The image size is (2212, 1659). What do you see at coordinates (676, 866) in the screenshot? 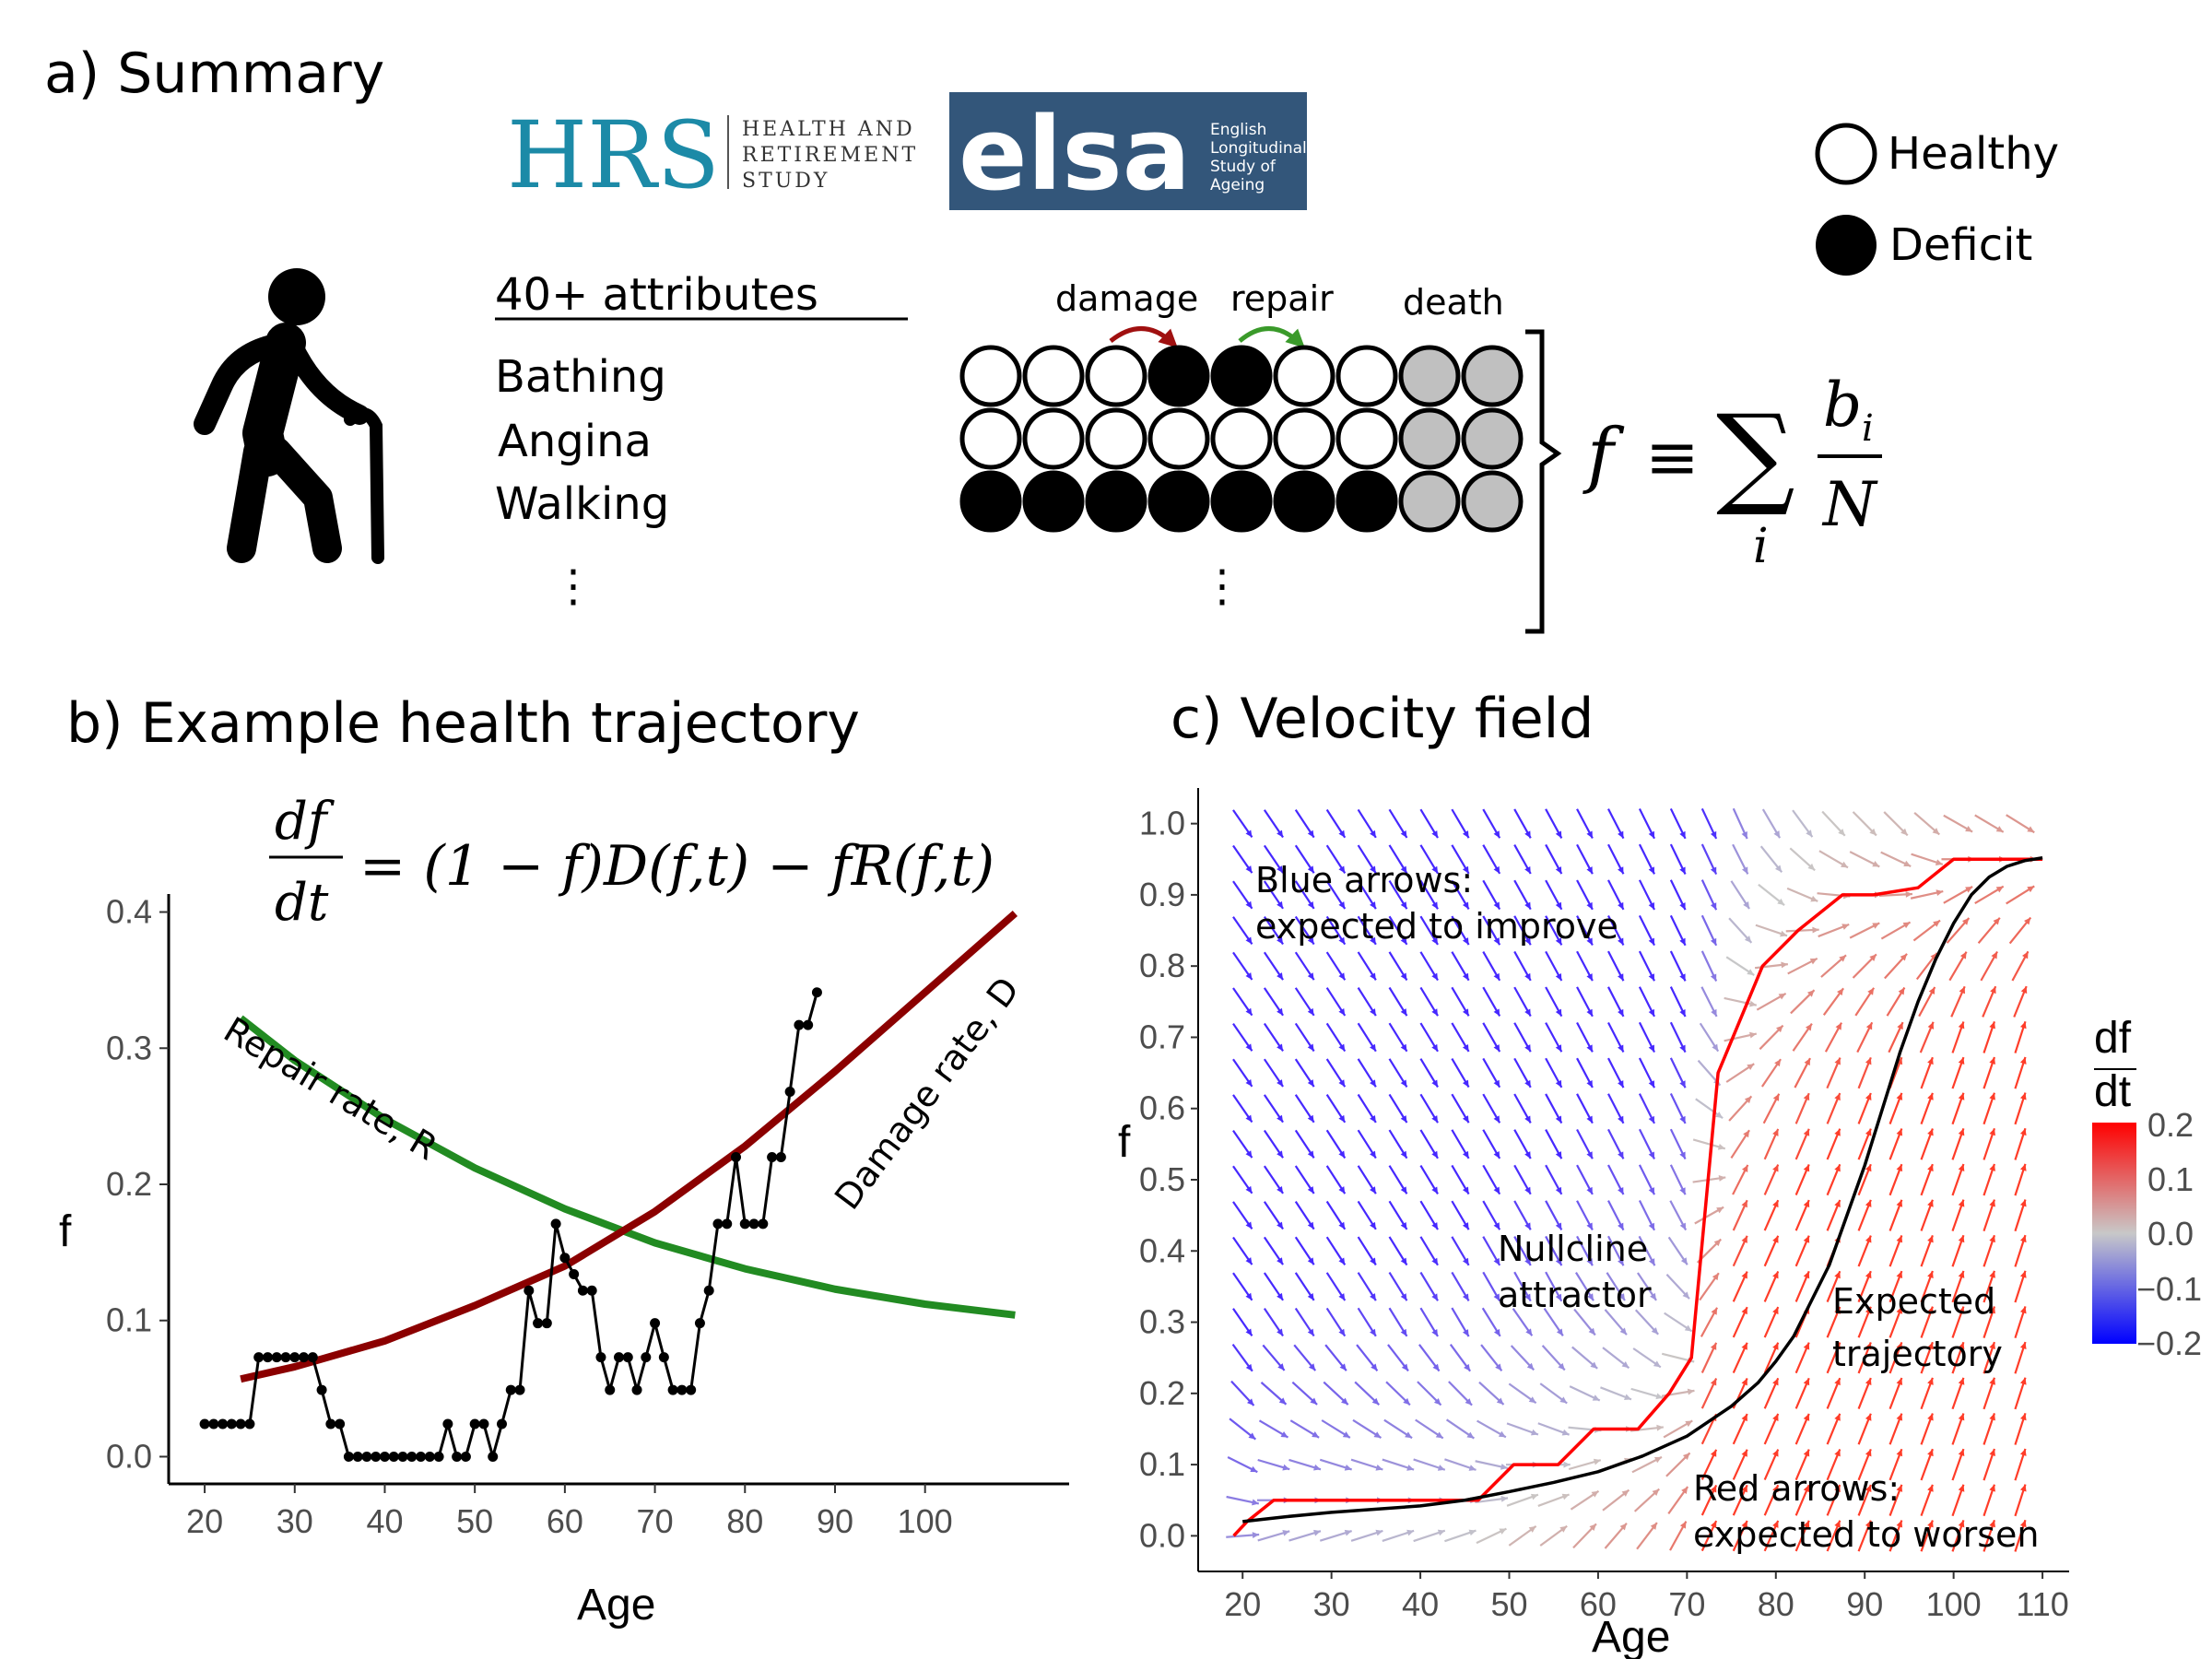
I see `equation-rhs: = (1 − f)D(f,t) − fR(f,t)` at bounding box center [676, 866].